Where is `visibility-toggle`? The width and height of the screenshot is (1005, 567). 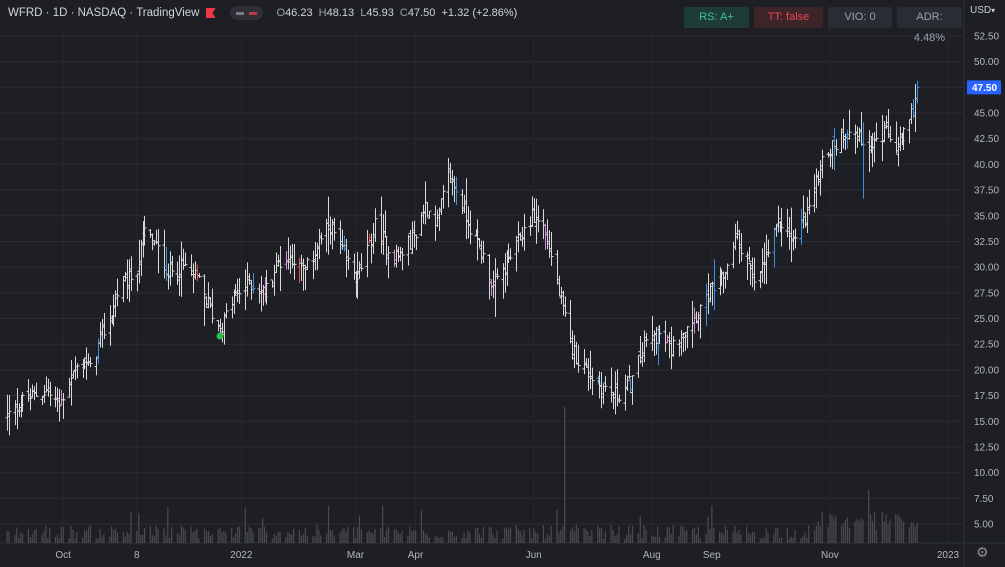 visibility-toggle is located at coordinates (246, 13).